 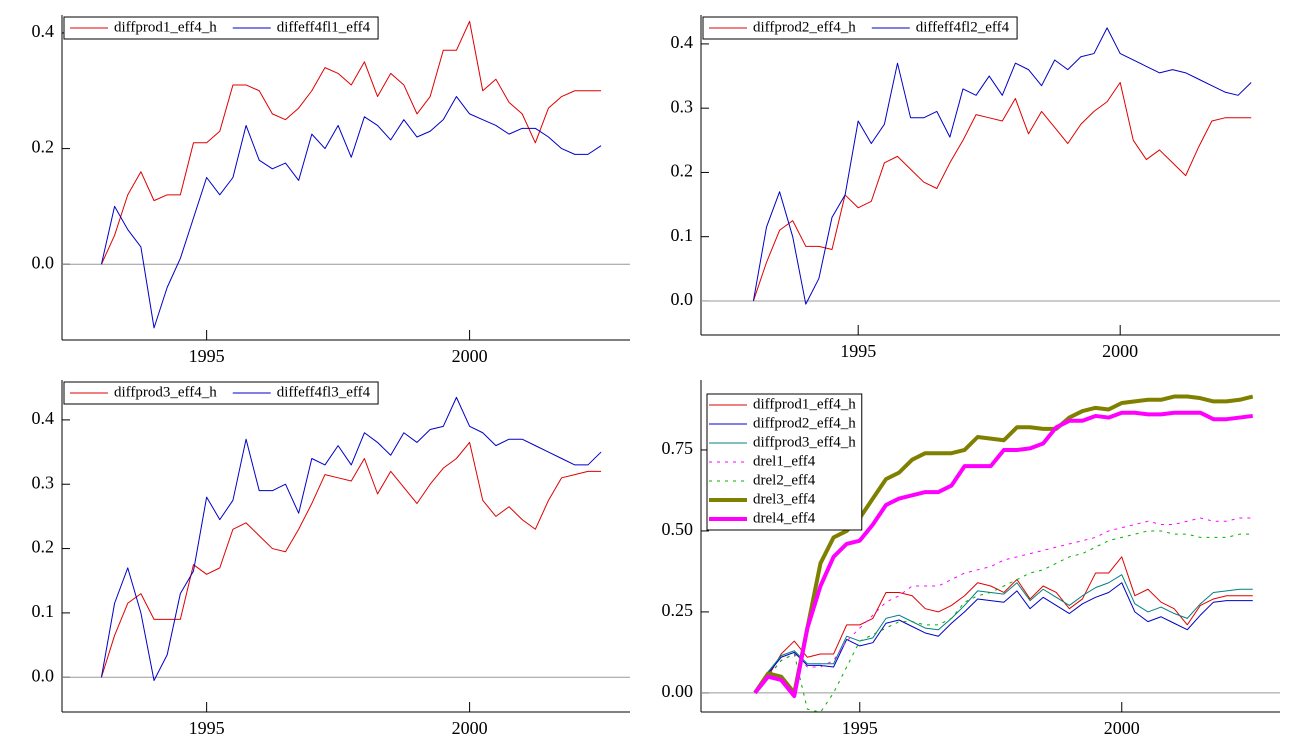 What do you see at coordinates (784, 518) in the screenshot?
I see `legend-label: drel4_eff4` at bounding box center [784, 518].